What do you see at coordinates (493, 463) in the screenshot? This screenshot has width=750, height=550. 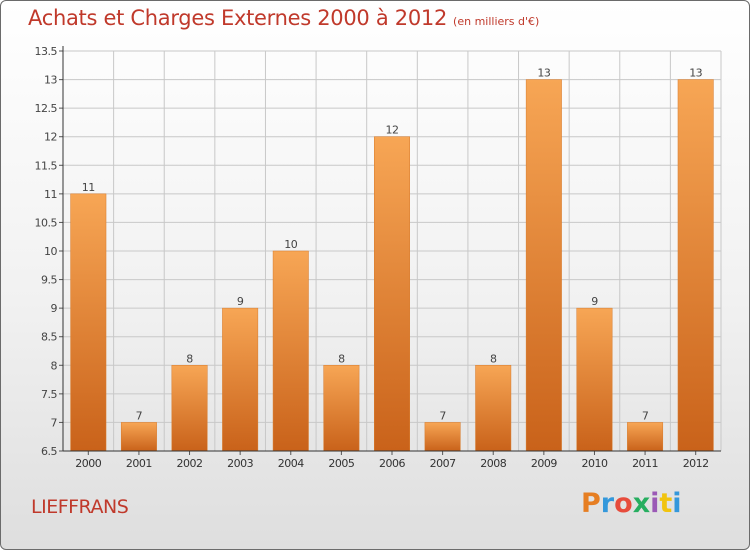 I see `x-tick-label: 2008` at bounding box center [493, 463].